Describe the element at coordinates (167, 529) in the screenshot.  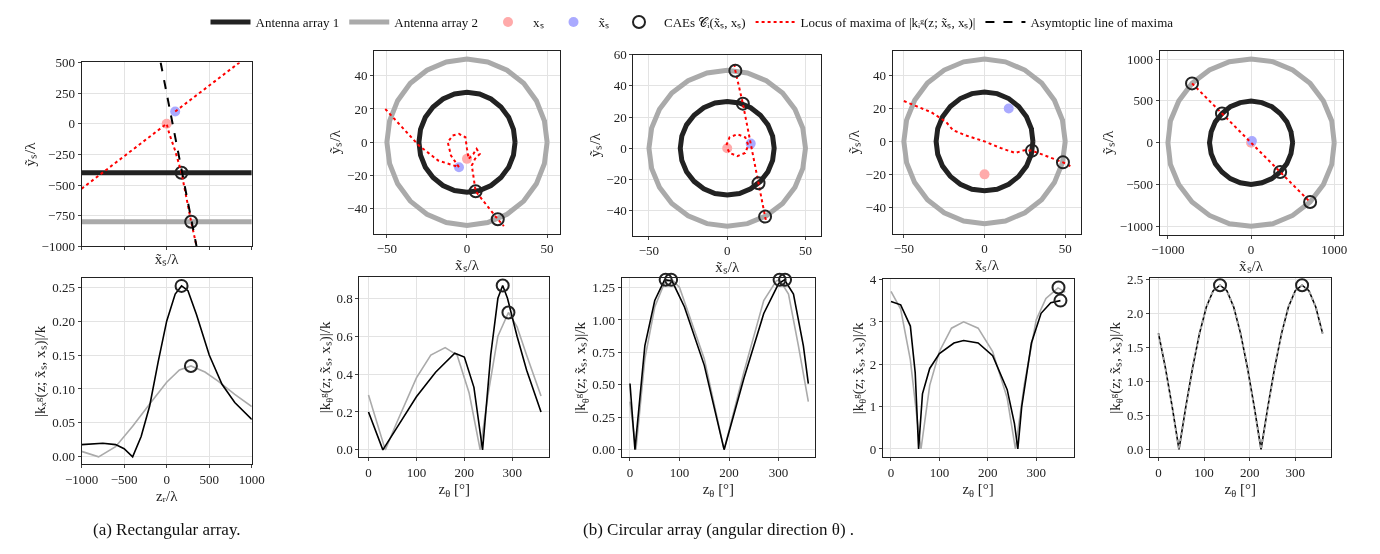
I see `text: (a) Rectangular array.` at that location.